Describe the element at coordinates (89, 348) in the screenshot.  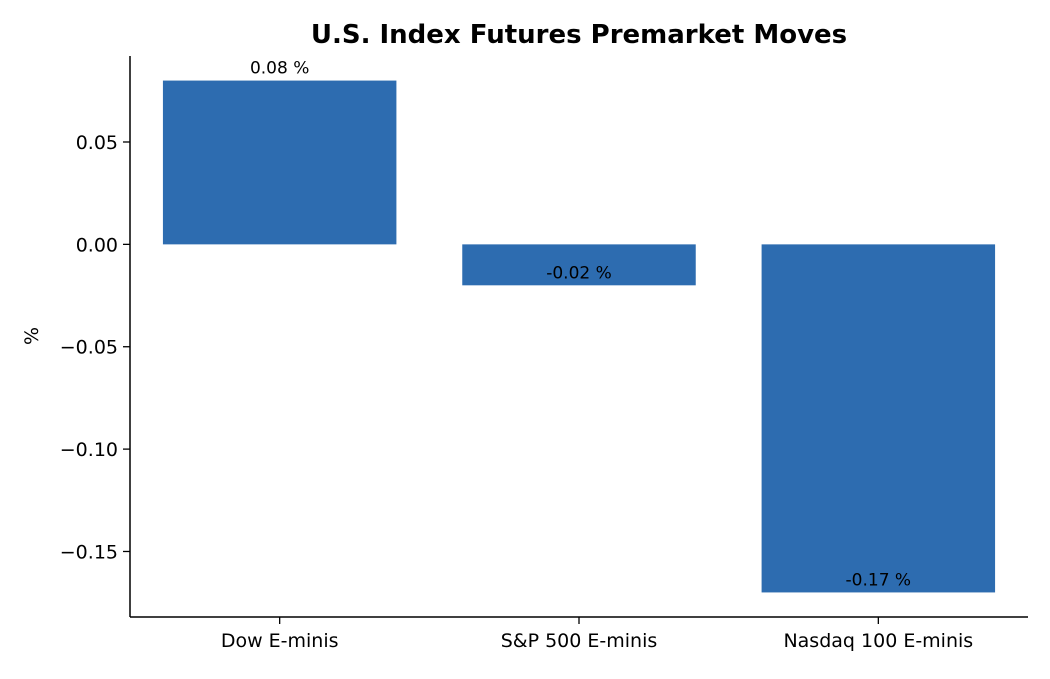
I see `y-tick-label: −0.05` at that location.